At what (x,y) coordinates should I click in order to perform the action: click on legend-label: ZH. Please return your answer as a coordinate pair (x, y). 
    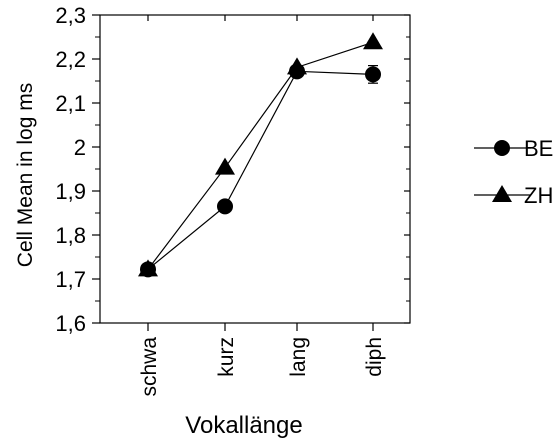
    Looking at the image, I should click on (538, 195).